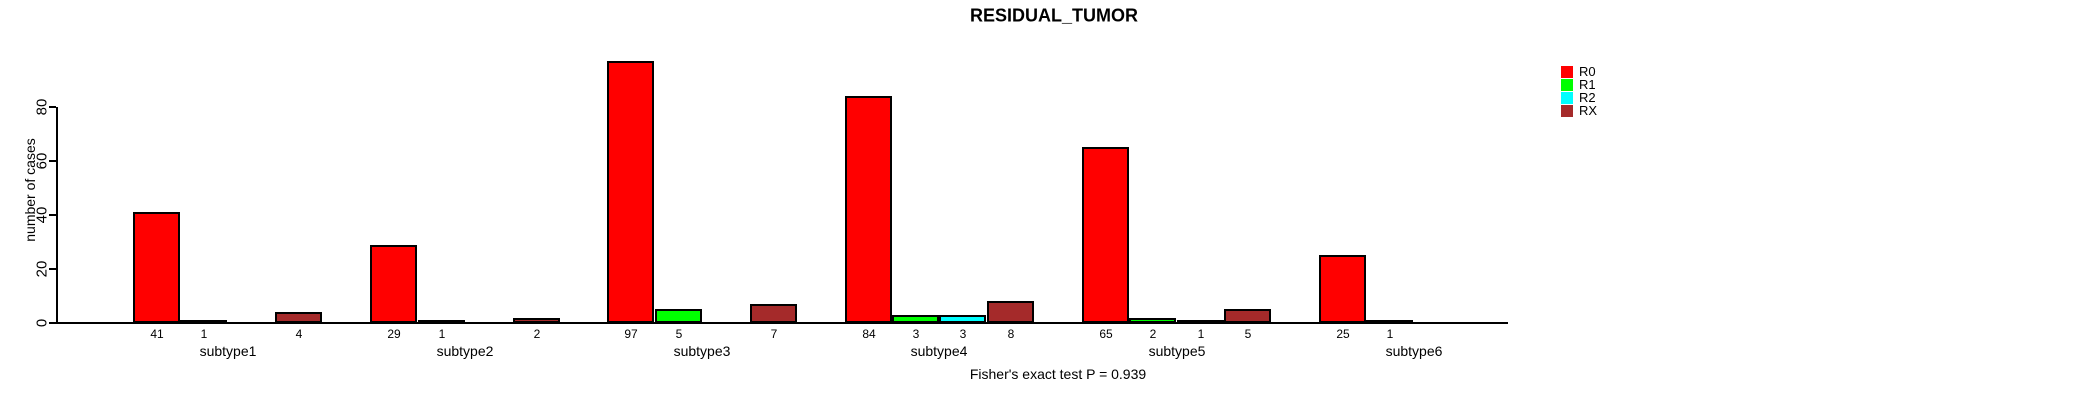 The image size is (2090, 400). What do you see at coordinates (157, 334) in the screenshot?
I see `bar-value-R0-subtype1: 41` at bounding box center [157, 334].